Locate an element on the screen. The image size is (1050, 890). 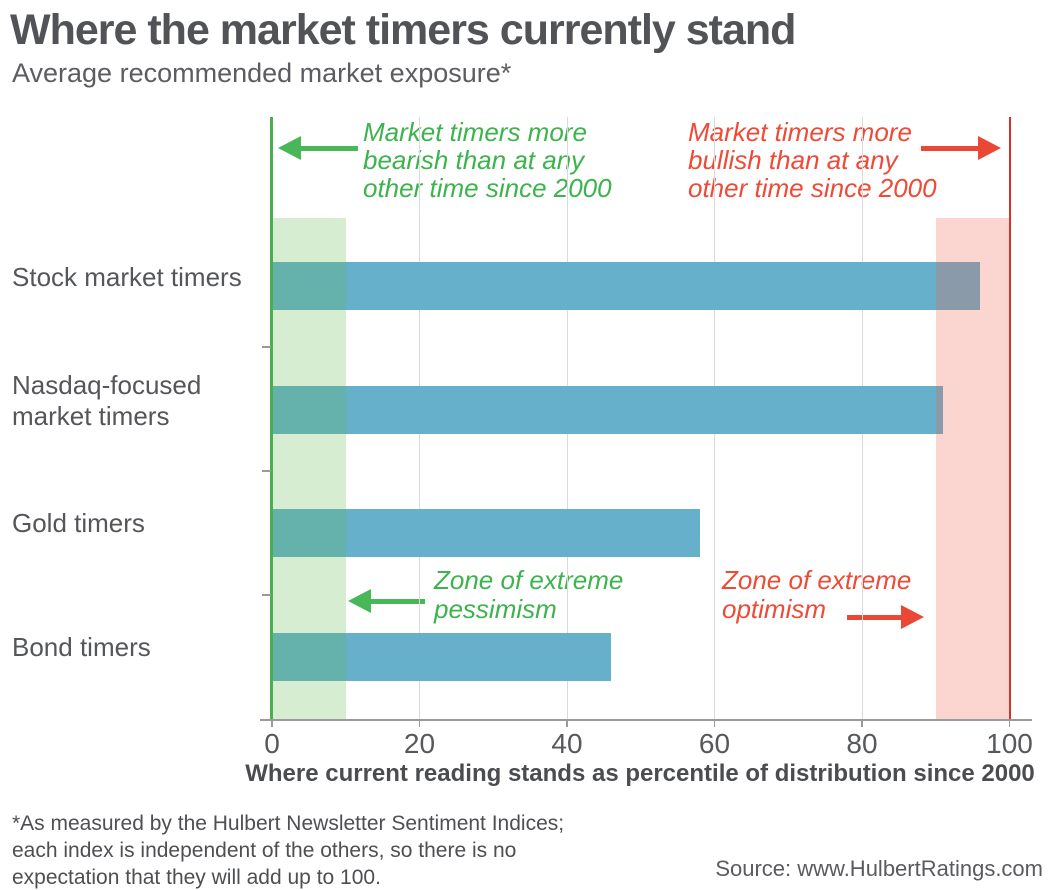
axis-line-left-green is located at coordinates (271, 418).